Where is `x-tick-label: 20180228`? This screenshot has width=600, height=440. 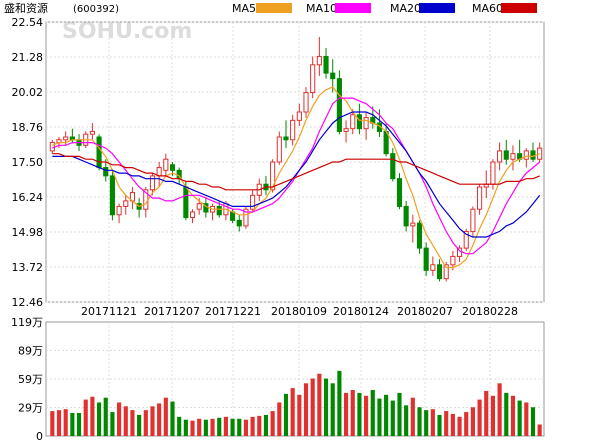
x-tick-label: 20180228 is located at coordinates (490, 311).